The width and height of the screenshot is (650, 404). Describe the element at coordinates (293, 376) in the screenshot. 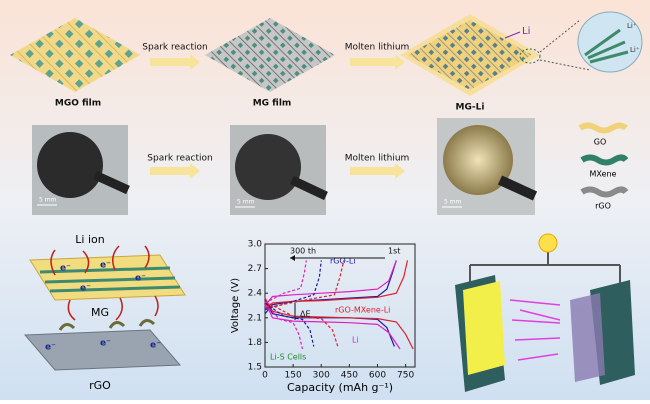

I see `x-tick-label: 150` at that location.